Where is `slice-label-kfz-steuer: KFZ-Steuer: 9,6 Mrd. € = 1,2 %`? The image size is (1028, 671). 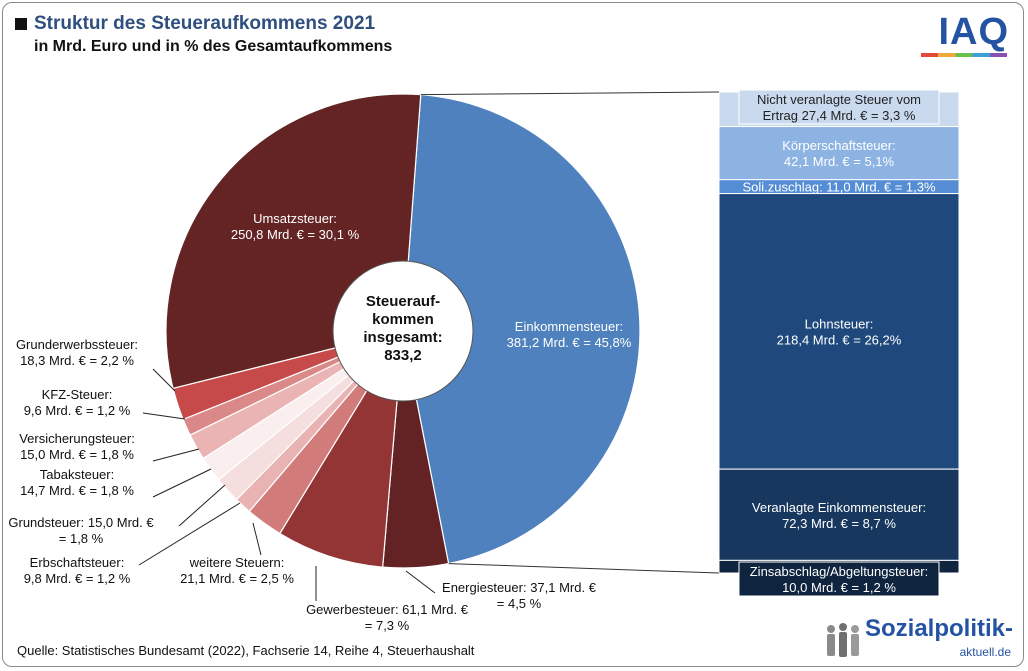
slice-label-kfz-steuer: KFZ-Steuer: 9,6 Mrd. € = 1,2 % is located at coordinates (77, 402).